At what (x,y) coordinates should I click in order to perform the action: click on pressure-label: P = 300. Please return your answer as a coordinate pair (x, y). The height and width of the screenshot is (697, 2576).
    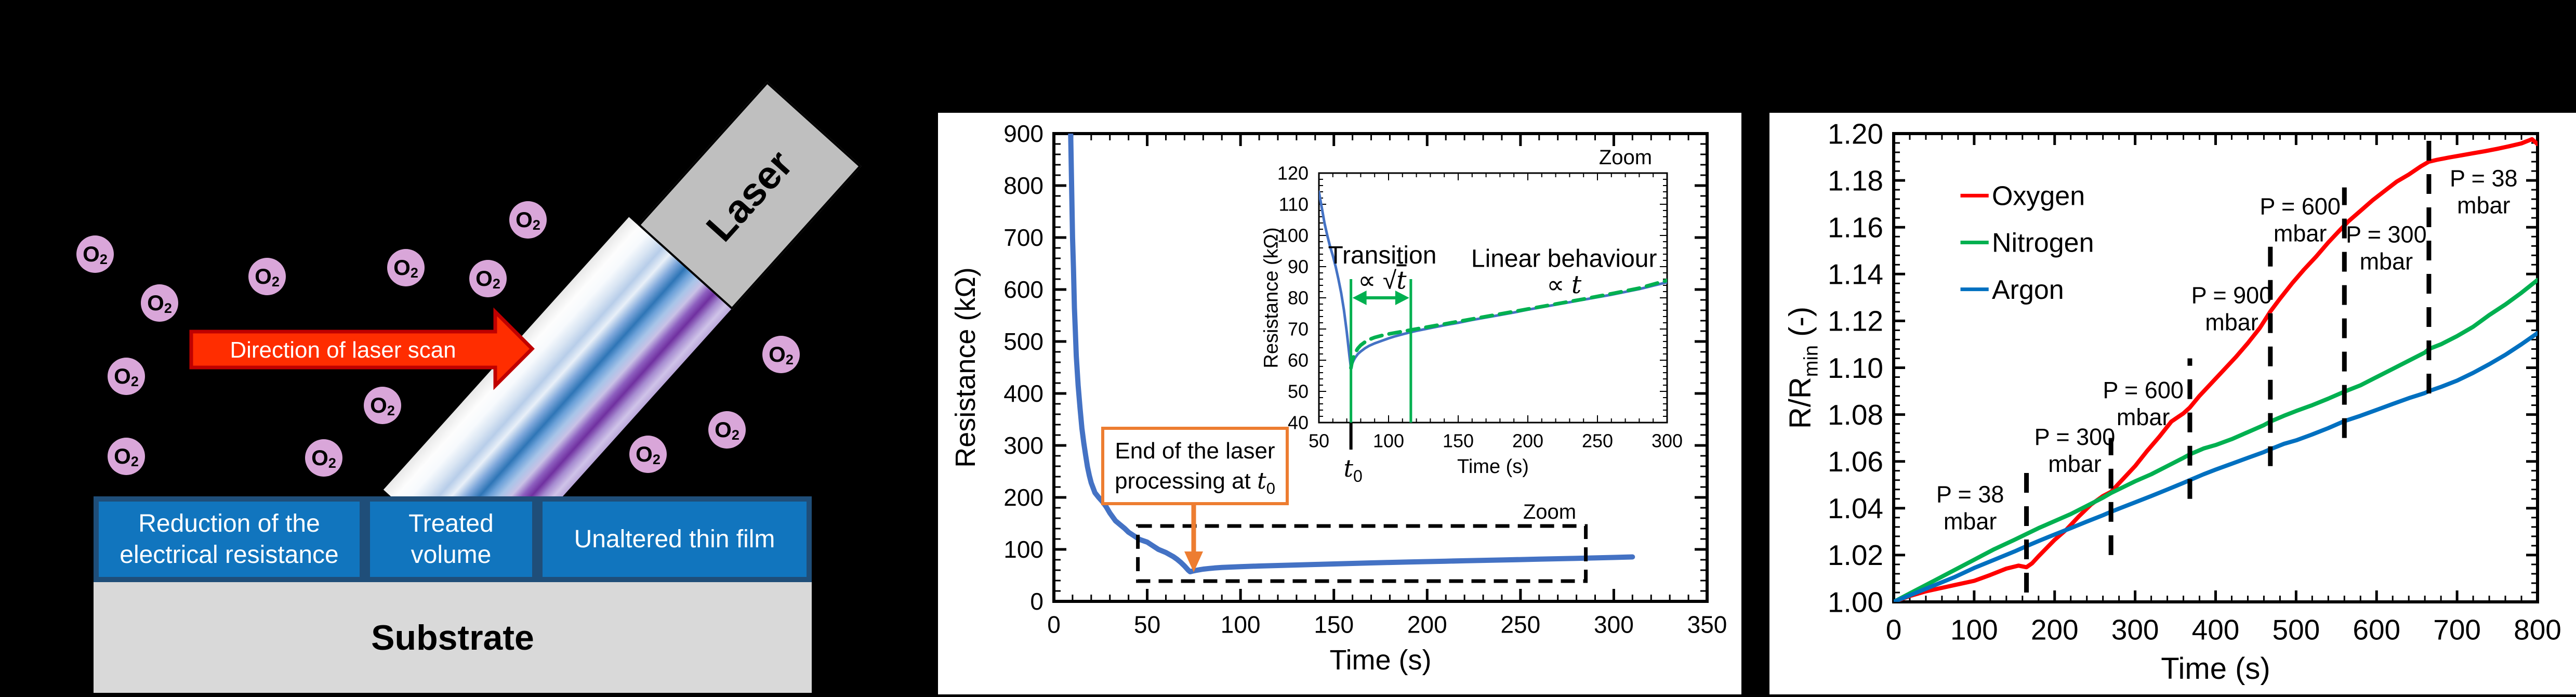
    Looking at the image, I should click on (2386, 234).